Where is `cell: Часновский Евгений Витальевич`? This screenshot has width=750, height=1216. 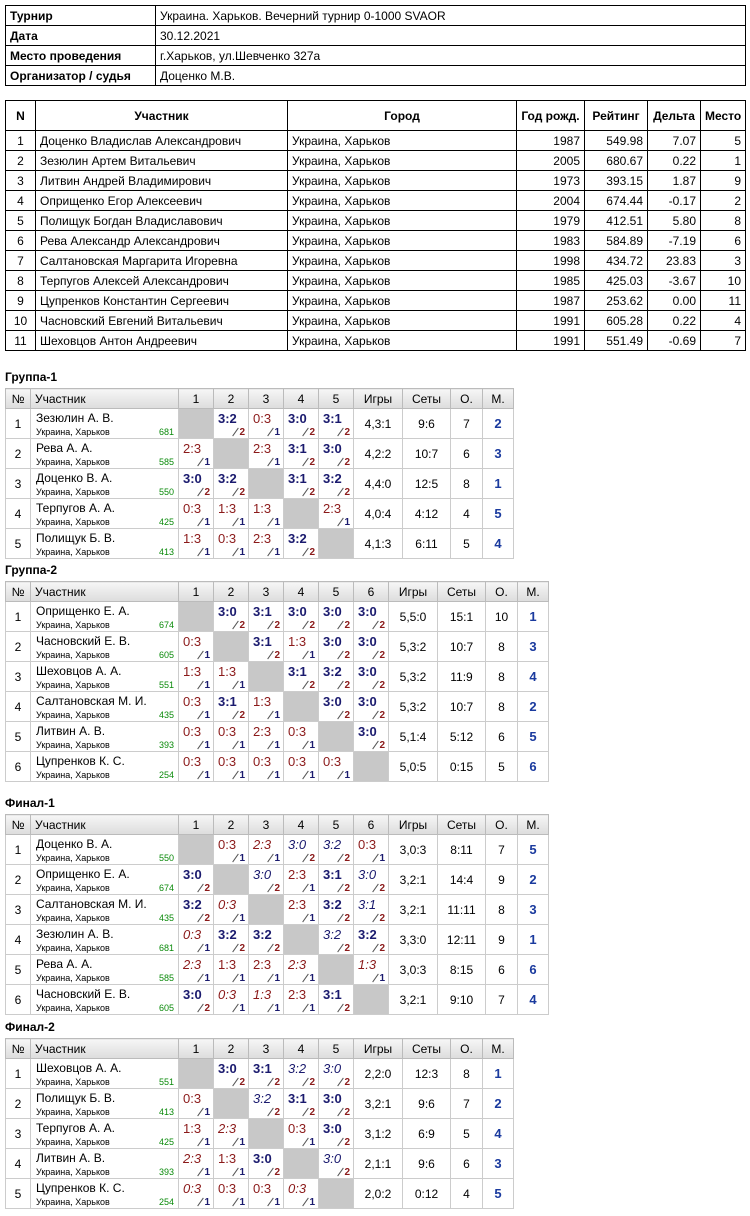
cell: Часновский Евгений Витальевич is located at coordinates (161, 320).